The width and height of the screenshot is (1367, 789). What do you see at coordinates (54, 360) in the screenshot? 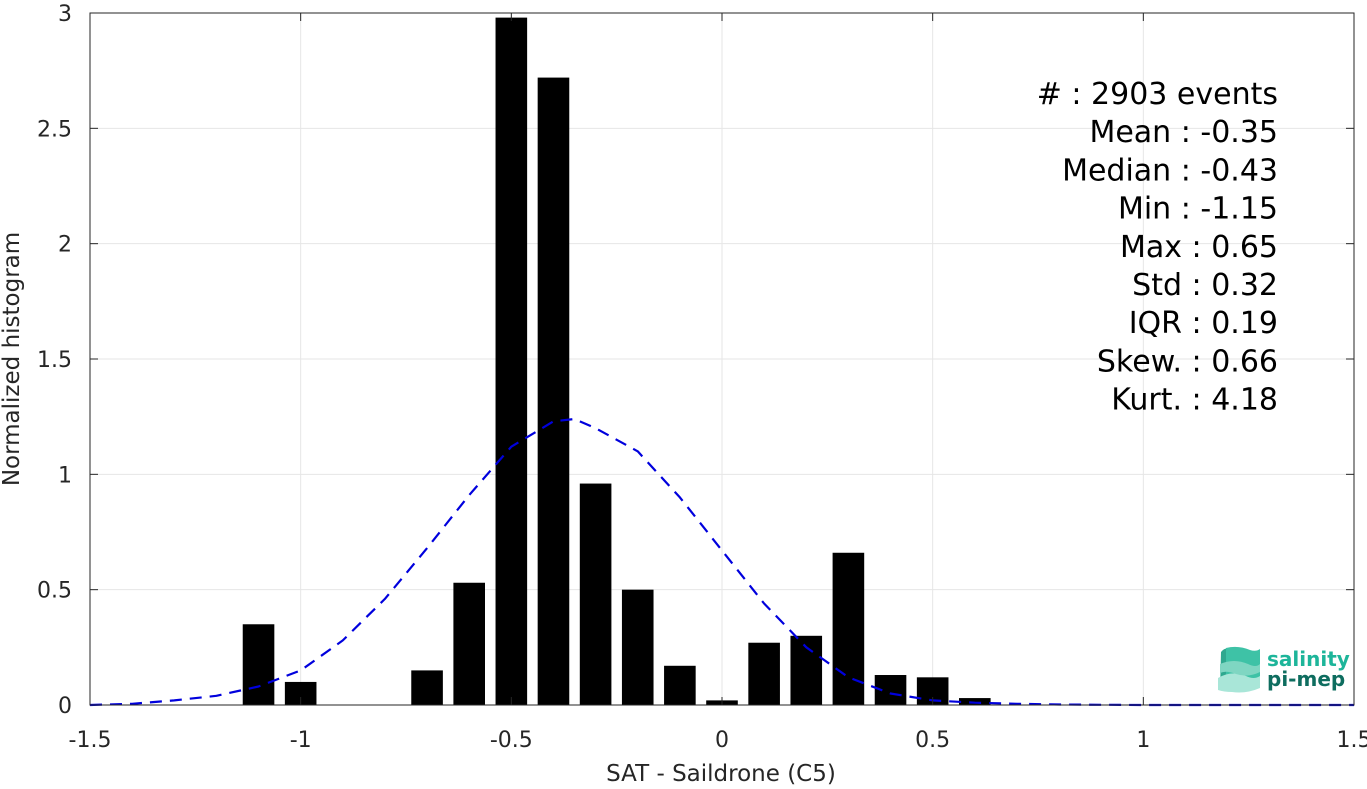
I see `y-tick-label: 1.5` at bounding box center [54, 360].